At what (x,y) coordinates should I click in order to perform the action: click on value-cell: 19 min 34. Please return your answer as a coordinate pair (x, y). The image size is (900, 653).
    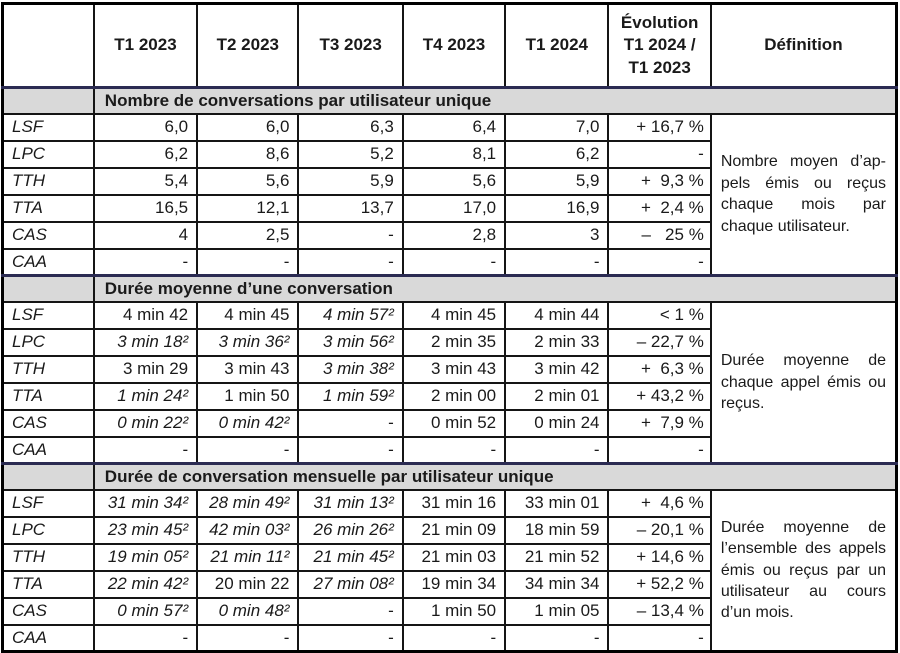
    Looking at the image, I should click on (454, 584).